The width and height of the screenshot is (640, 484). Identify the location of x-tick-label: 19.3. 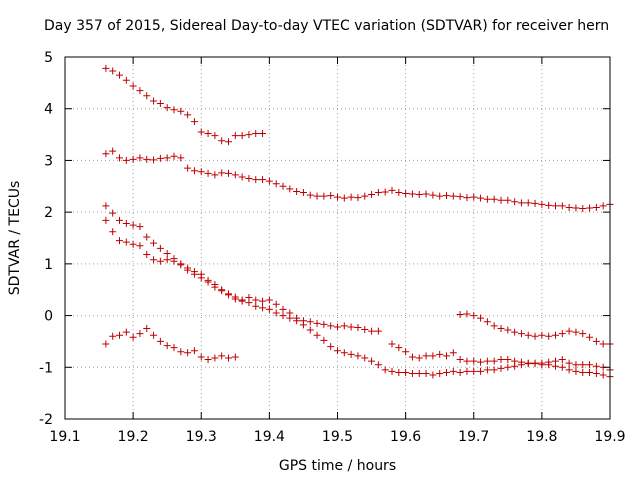
(201, 437).